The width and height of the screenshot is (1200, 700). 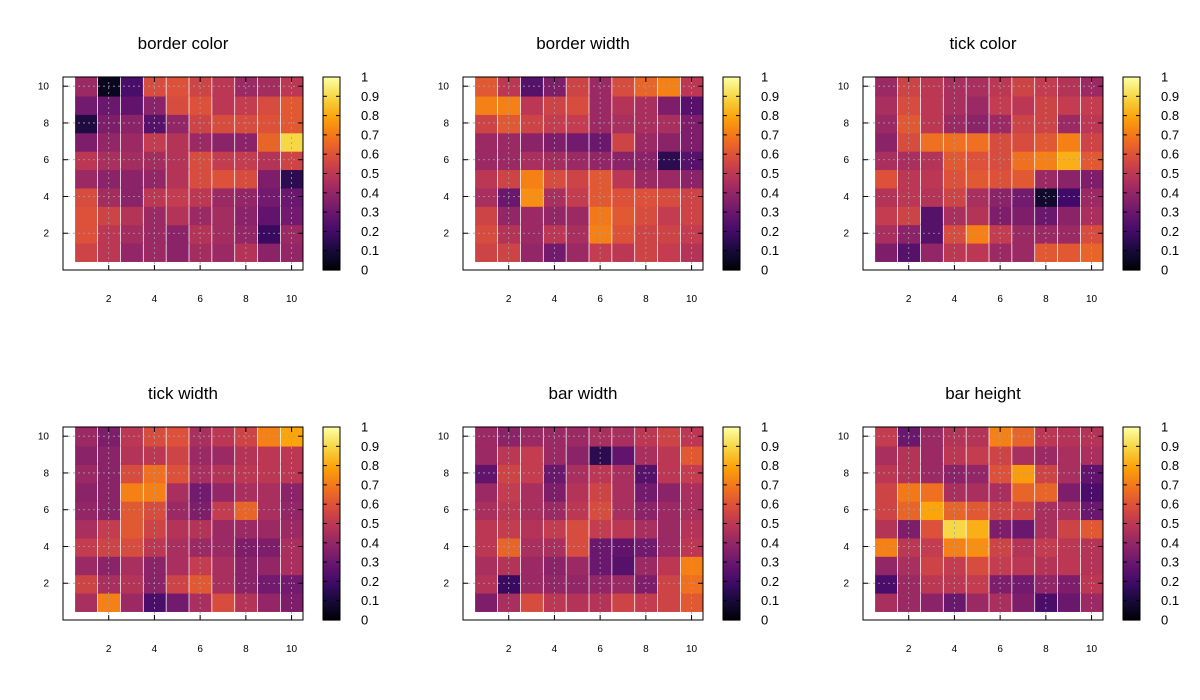 What do you see at coordinates (1170, 154) in the screenshot?
I see `colorbar-tick-label: 0.6` at bounding box center [1170, 154].